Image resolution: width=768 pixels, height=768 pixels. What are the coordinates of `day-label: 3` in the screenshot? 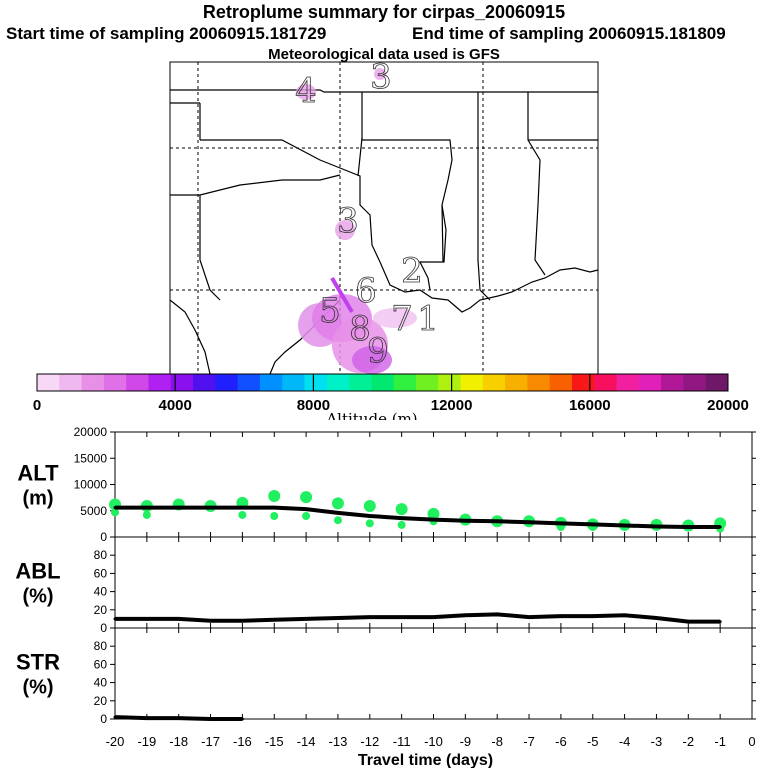 It's located at (348, 221).